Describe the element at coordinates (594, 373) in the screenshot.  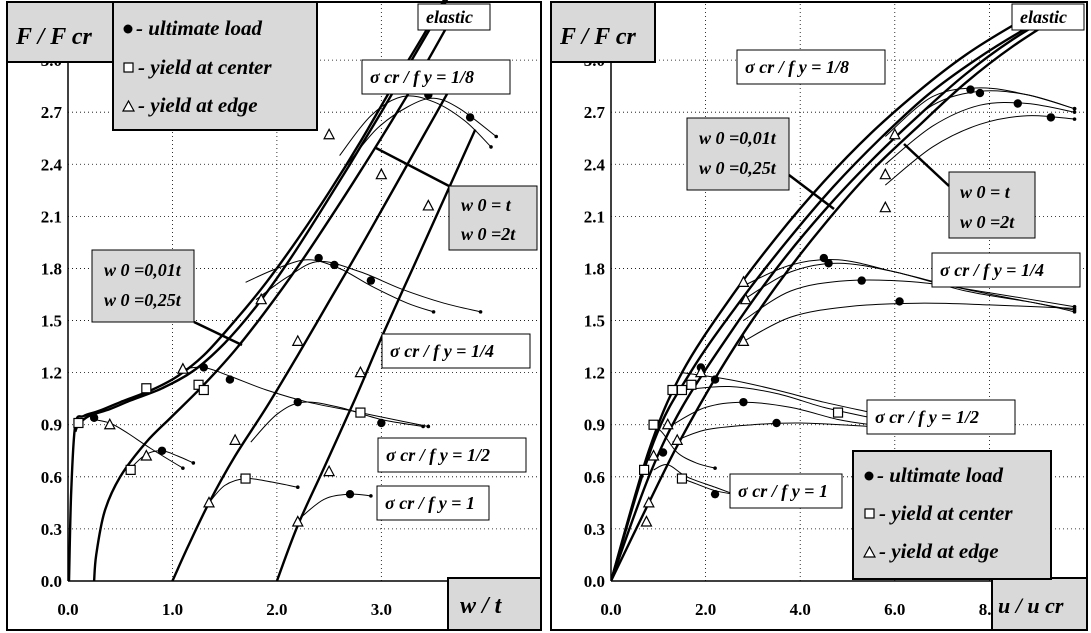
I see `y-tick-label-right: 1.2` at that location.